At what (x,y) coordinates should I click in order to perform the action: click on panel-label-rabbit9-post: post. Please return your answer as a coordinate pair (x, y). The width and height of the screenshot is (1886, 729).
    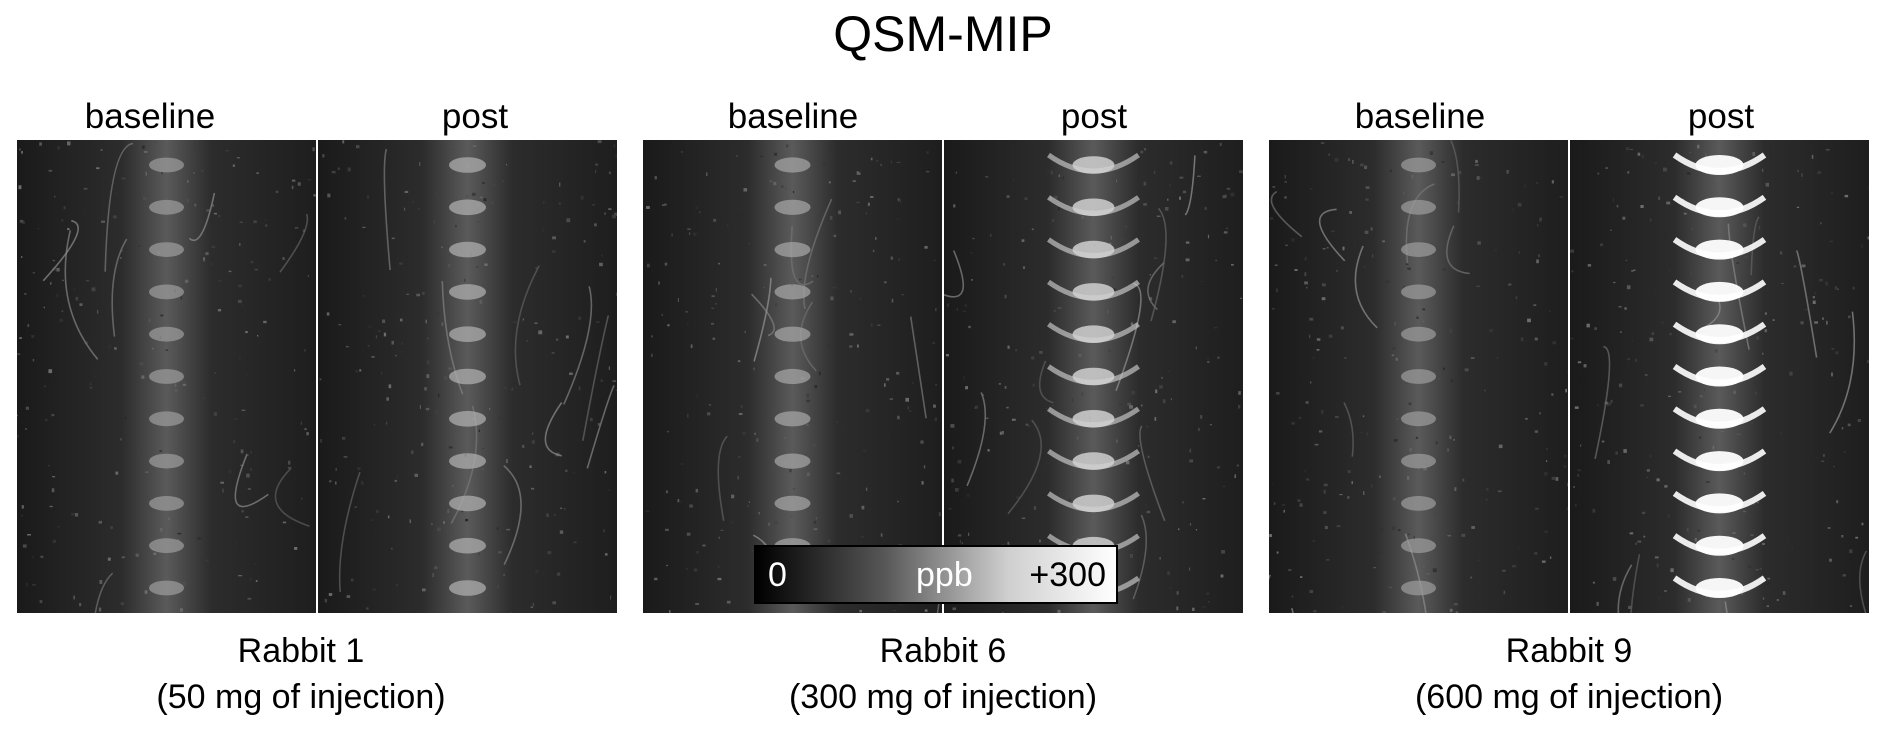
    Looking at the image, I should click on (1721, 116).